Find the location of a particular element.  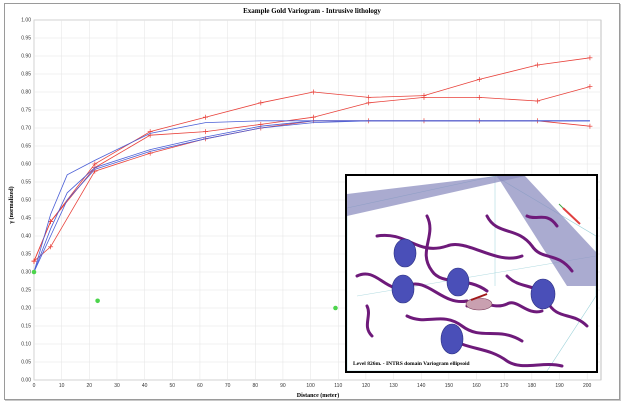

x-tick-label: 60 is located at coordinates (200, 386).